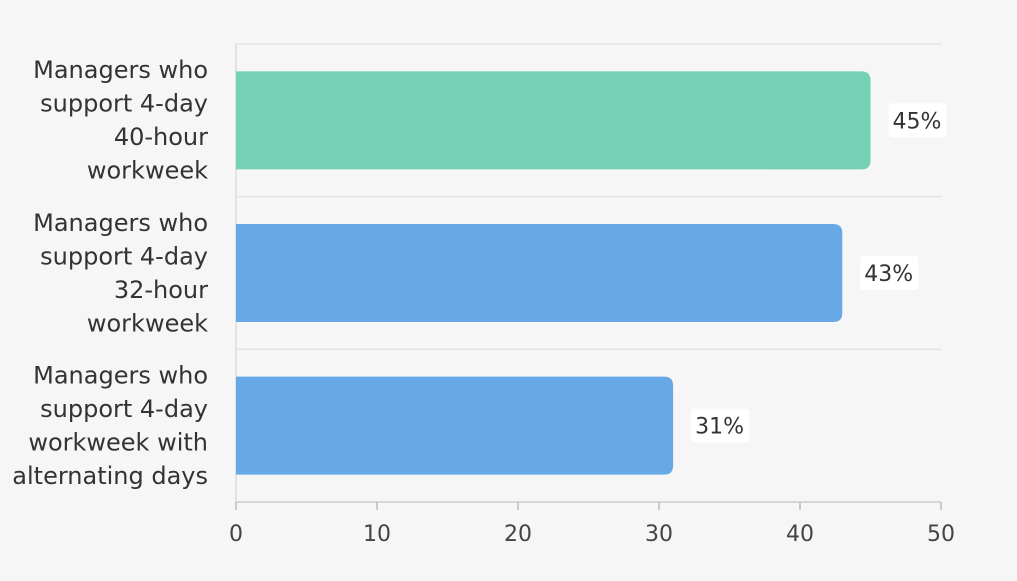  What do you see at coordinates (518, 534) in the screenshot?
I see `x-tick-label: 20` at bounding box center [518, 534].